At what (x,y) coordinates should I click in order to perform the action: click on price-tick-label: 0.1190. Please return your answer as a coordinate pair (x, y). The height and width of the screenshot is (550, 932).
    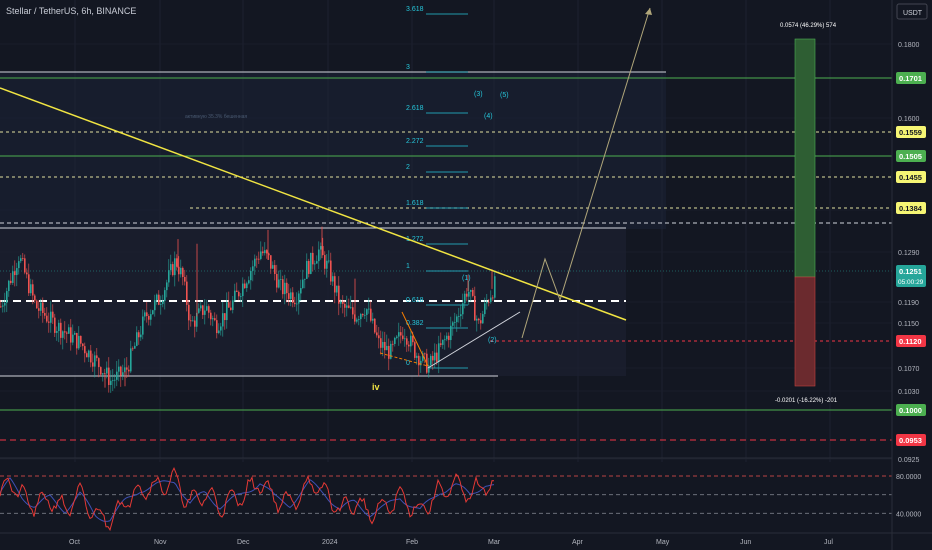
    Looking at the image, I should click on (908, 303).